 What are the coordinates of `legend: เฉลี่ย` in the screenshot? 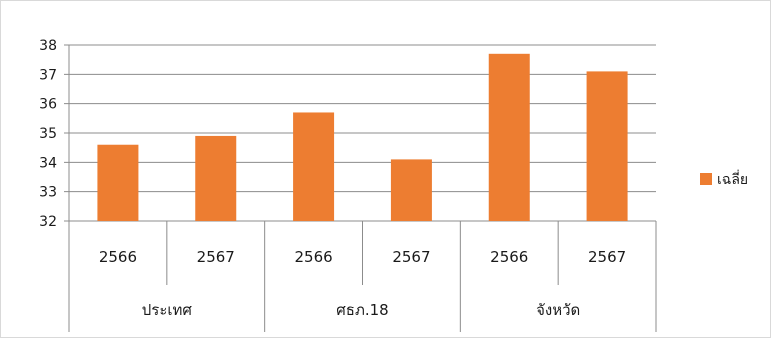 It's located at (724, 179).